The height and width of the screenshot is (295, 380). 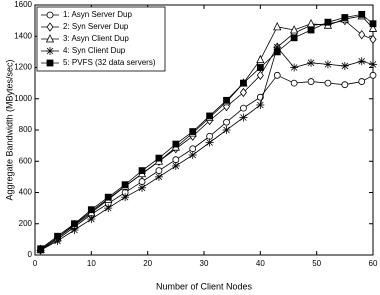 I want to click on y-tick-label: 400, so click(x=26, y=192).